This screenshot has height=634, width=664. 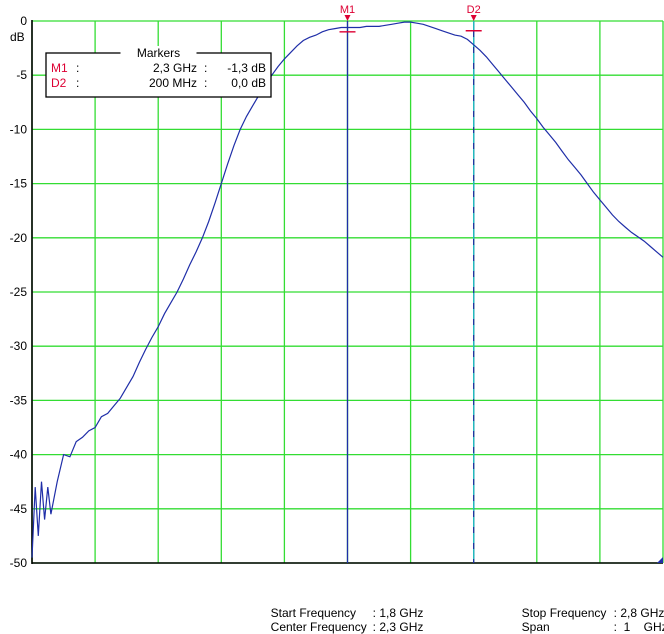 I want to click on start-frequency-value: : 1,8 GHz, so click(x=398, y=613).